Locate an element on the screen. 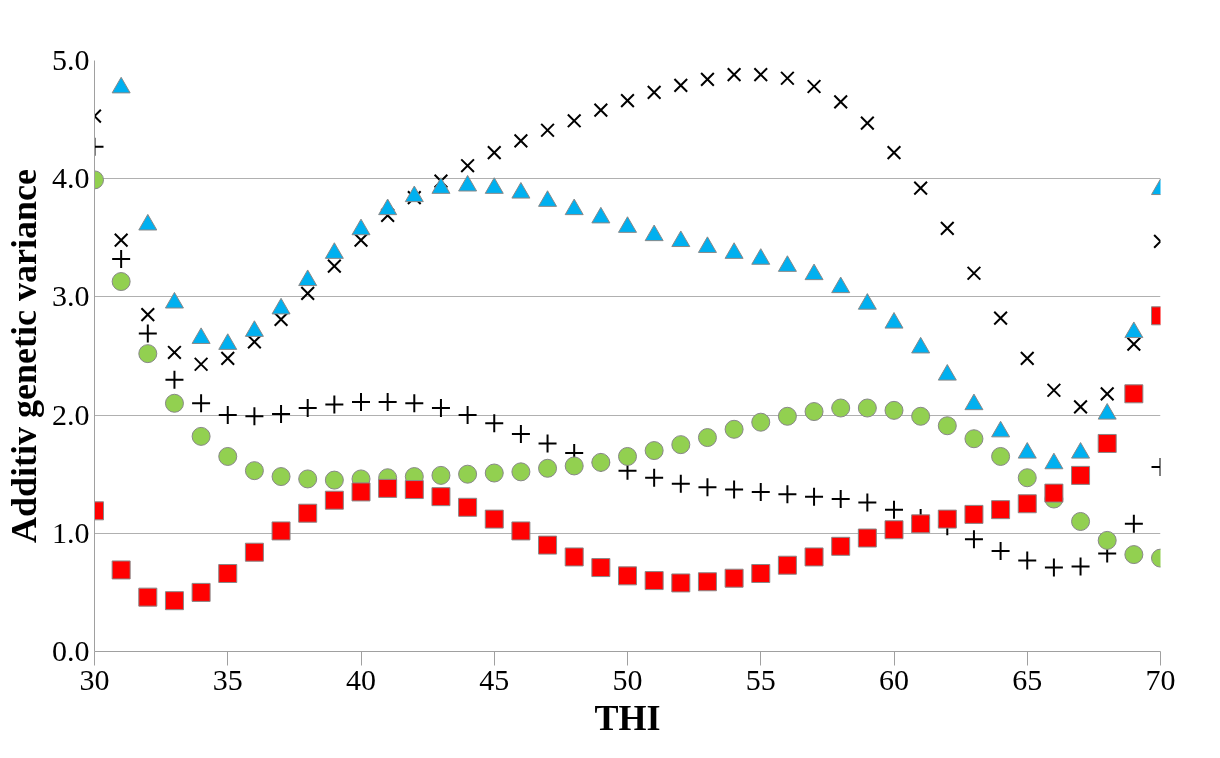  x-tick-label: 65 is located at coordinates (1027, 679).